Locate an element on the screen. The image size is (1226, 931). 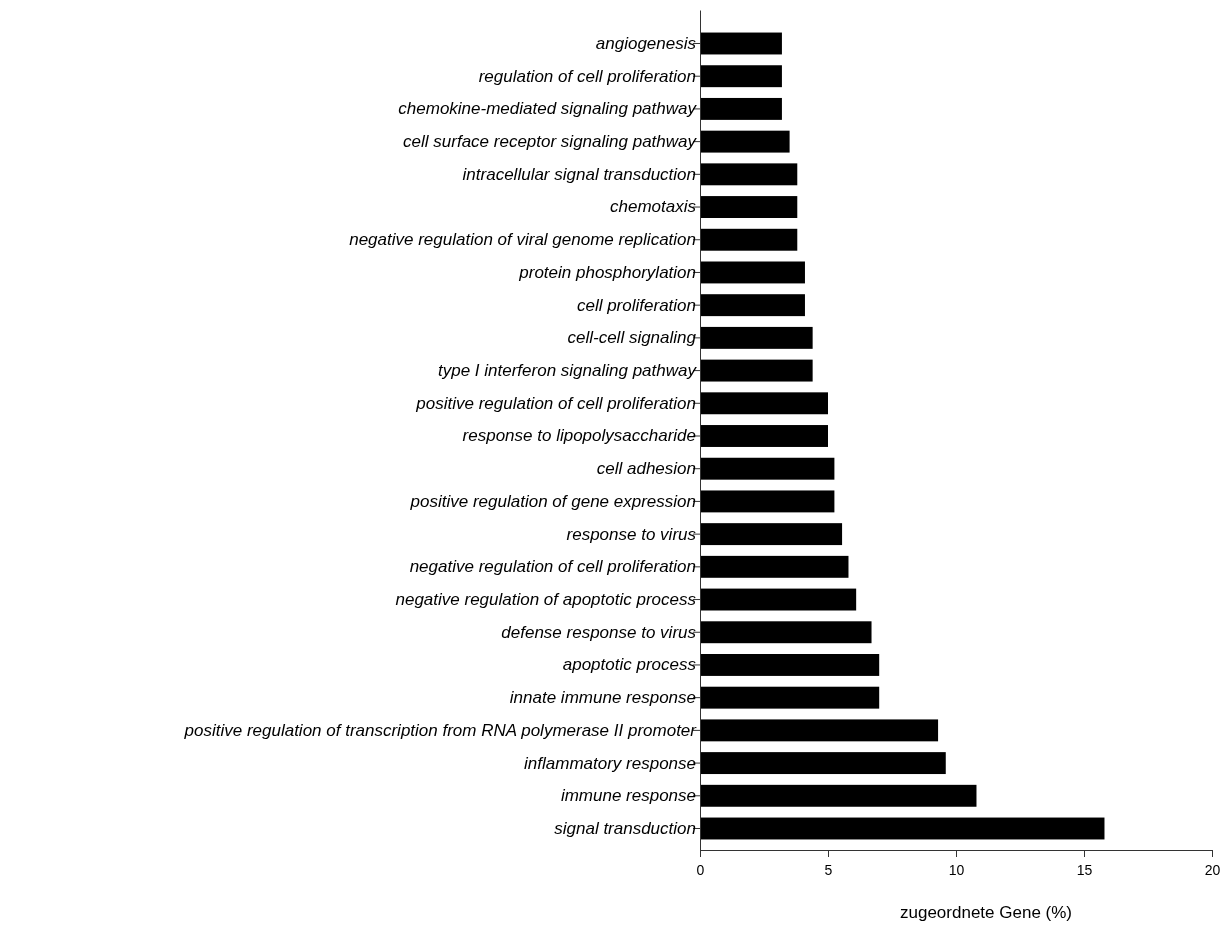
y-tick-label: response to virus is located at coordinates (631, 534).